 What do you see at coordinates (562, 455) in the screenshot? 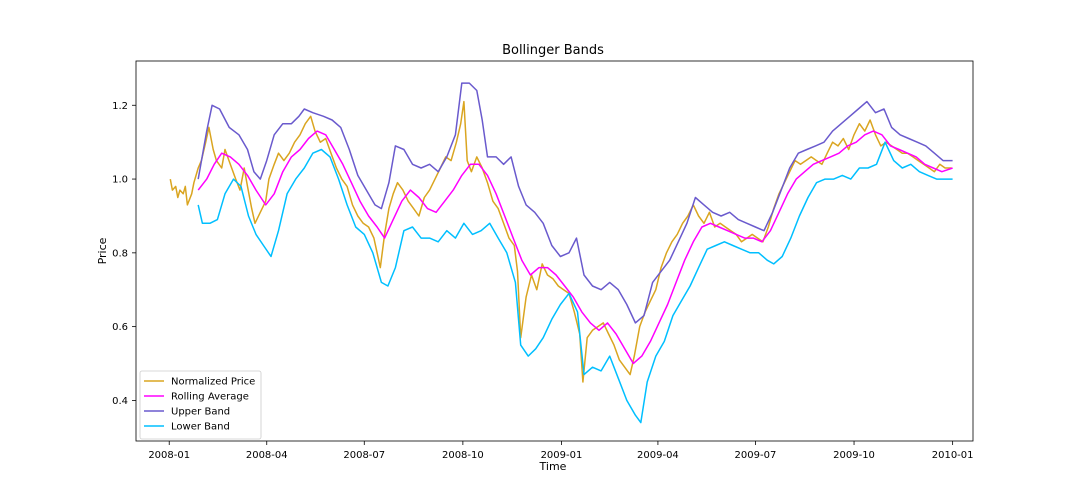
I see `x-tick-label: 2009-01` at bounding box center [562, 455].